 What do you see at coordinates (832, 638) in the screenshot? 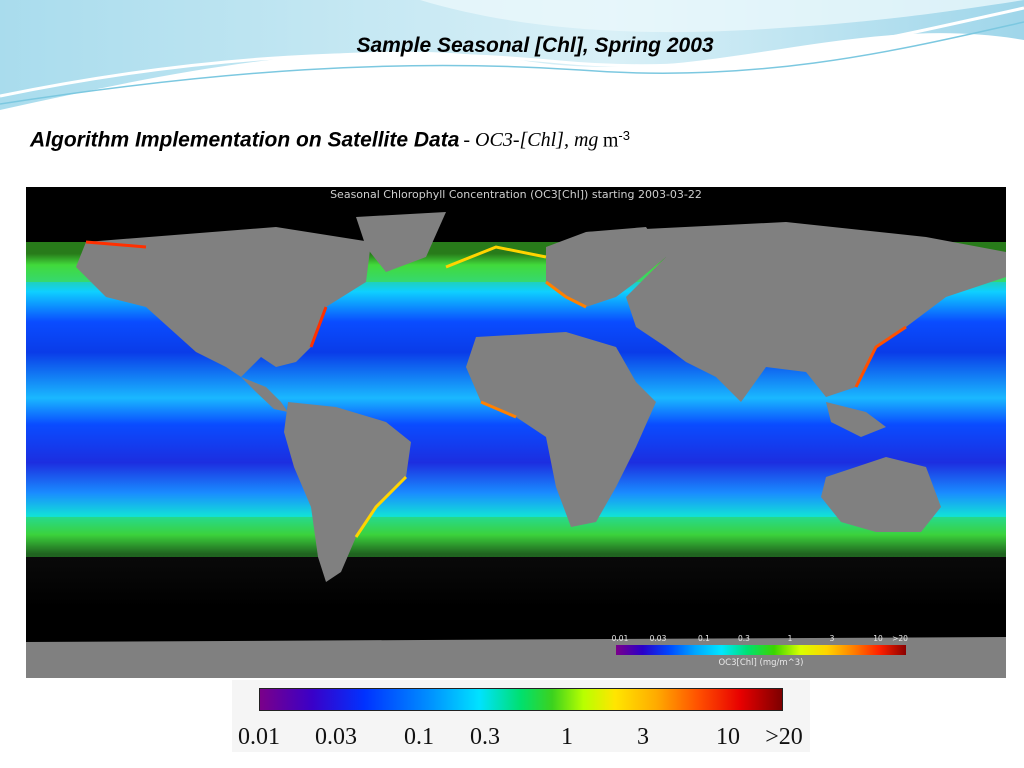
I see `inset-tick: 3` at bounding box center [832, 638].